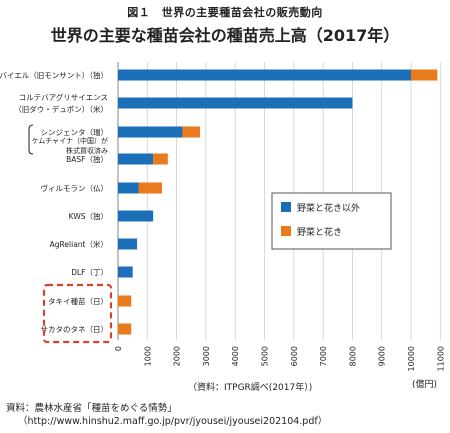  Describe the element at coordinates (61, 109) in the screenshot. I see `category-label: （旧ダウ・デュポン）（米）` at that location.